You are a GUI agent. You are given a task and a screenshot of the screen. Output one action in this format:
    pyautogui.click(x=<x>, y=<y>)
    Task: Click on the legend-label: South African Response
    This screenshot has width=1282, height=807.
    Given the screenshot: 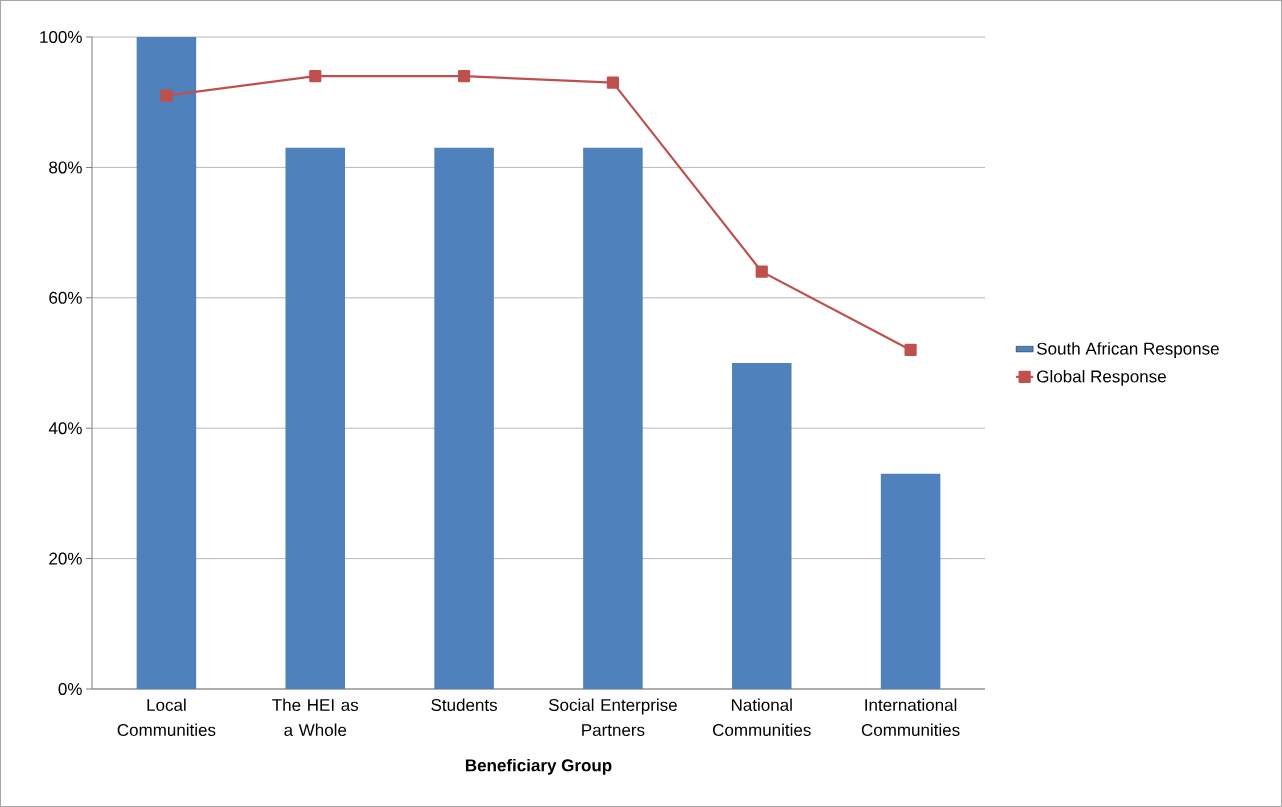 What is the action you would take?
    pyautogui.click(x=1128, y=350)
    